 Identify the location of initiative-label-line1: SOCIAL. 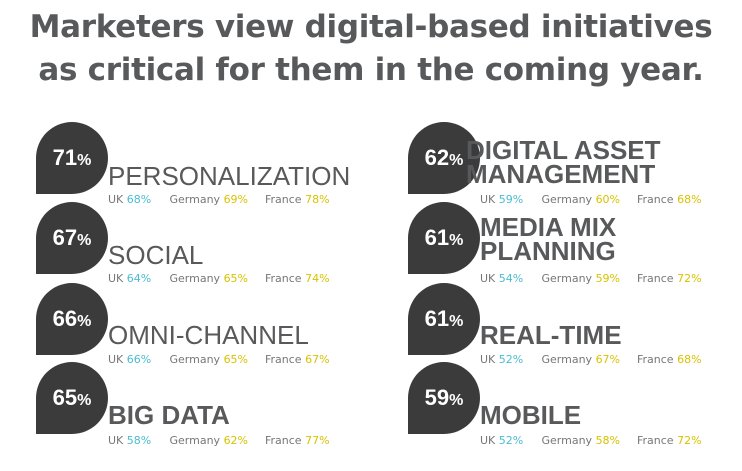
(156, 255).